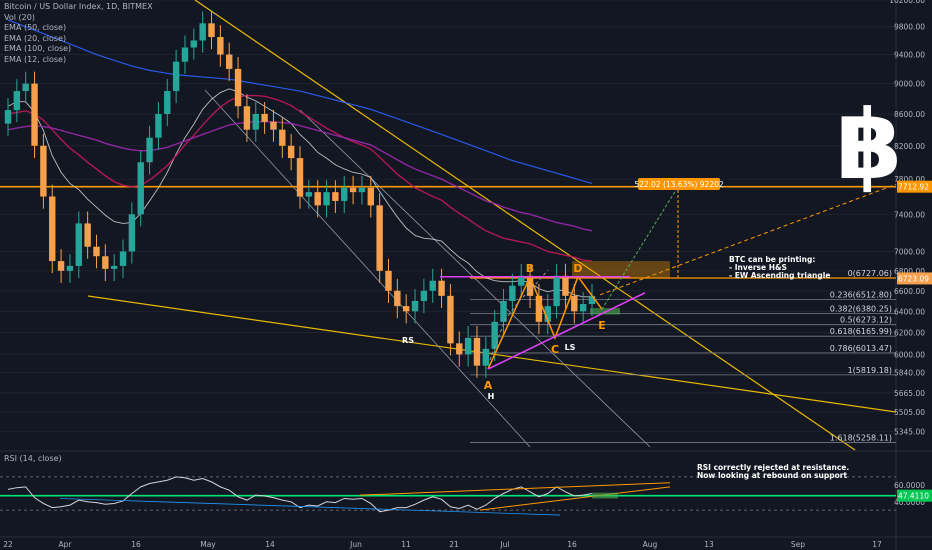 This screenshot has width=932, height=550. I want to click on target-label-text: 522.02 (13.63%) 92202, so click(679, 184).